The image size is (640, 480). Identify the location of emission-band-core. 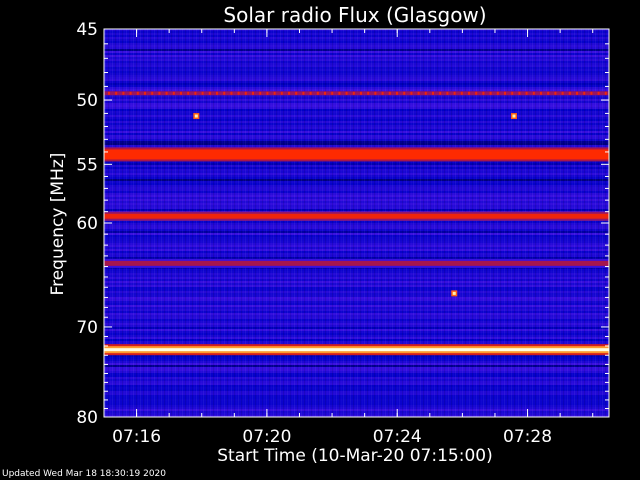
(356, 350).